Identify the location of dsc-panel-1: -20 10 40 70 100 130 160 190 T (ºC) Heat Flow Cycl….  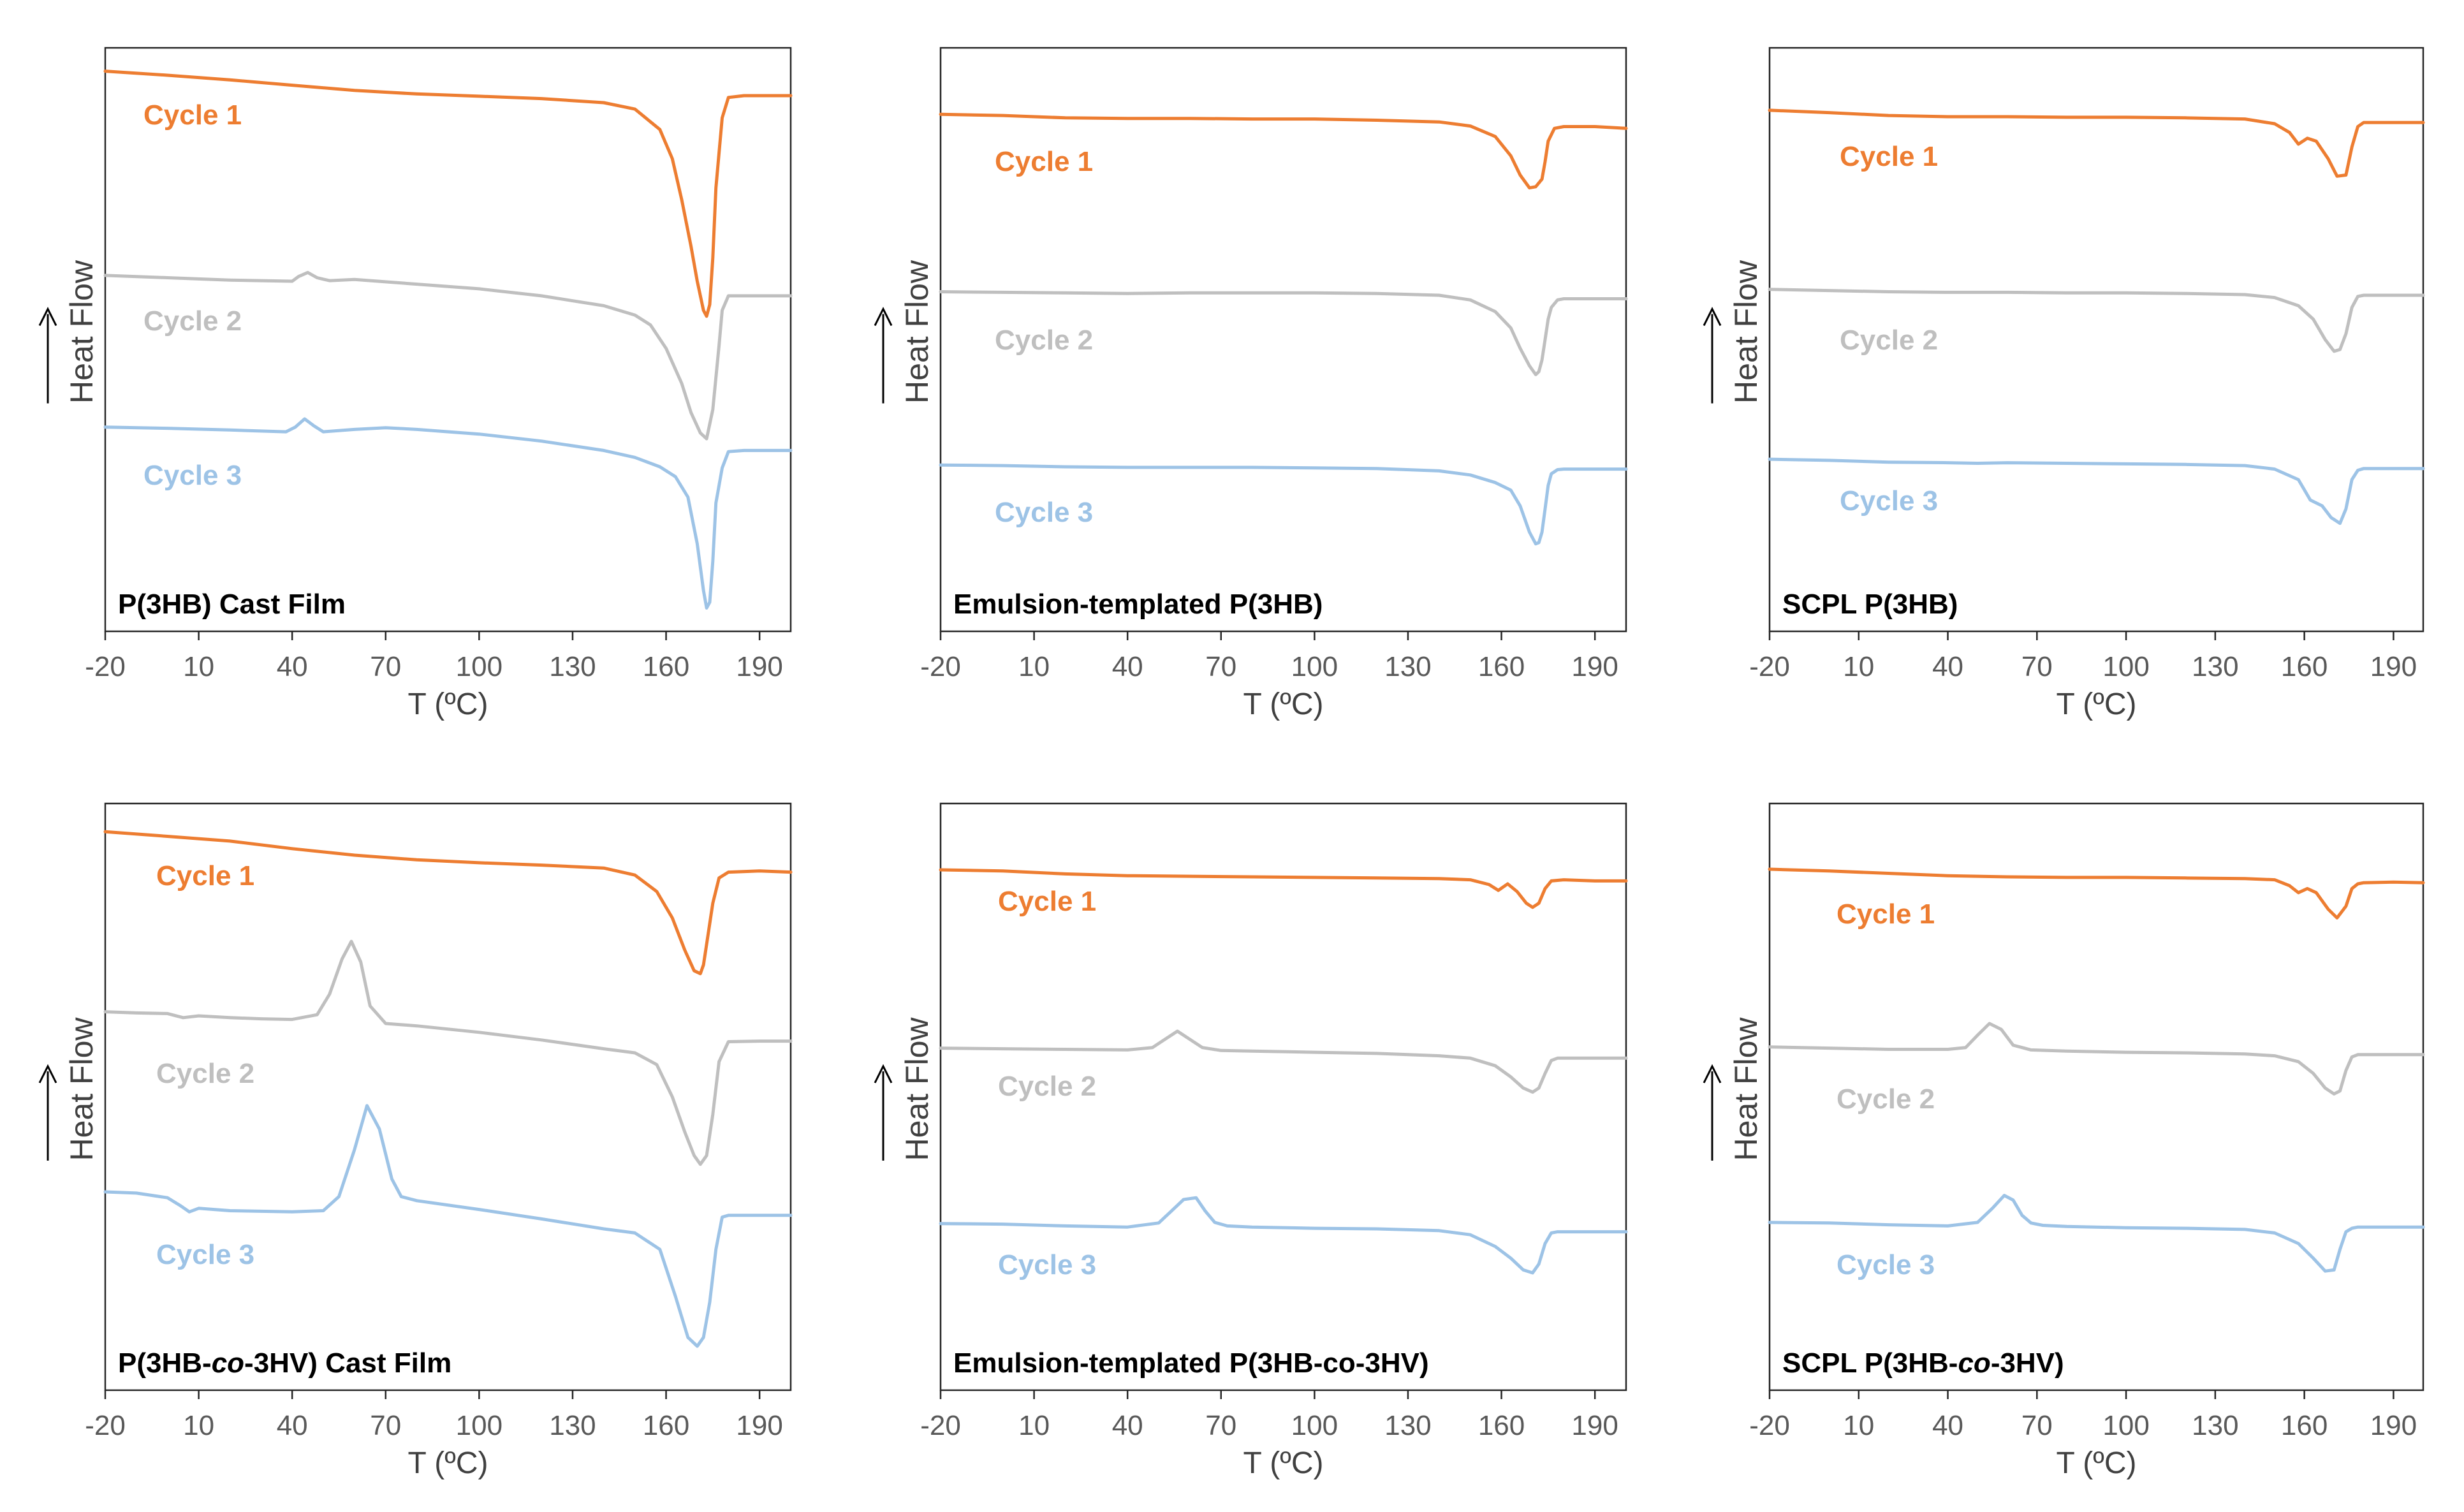
(415, 384).